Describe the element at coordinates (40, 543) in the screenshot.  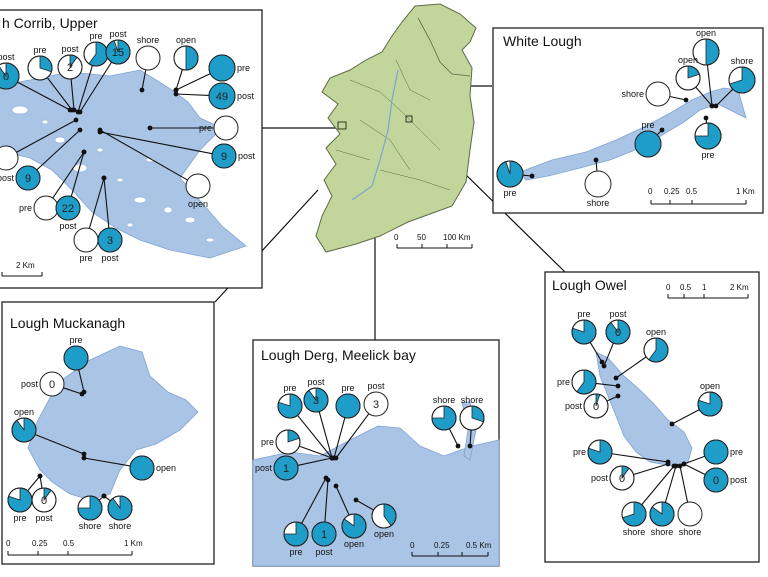
I see `svg-text: 0.25` at that location.